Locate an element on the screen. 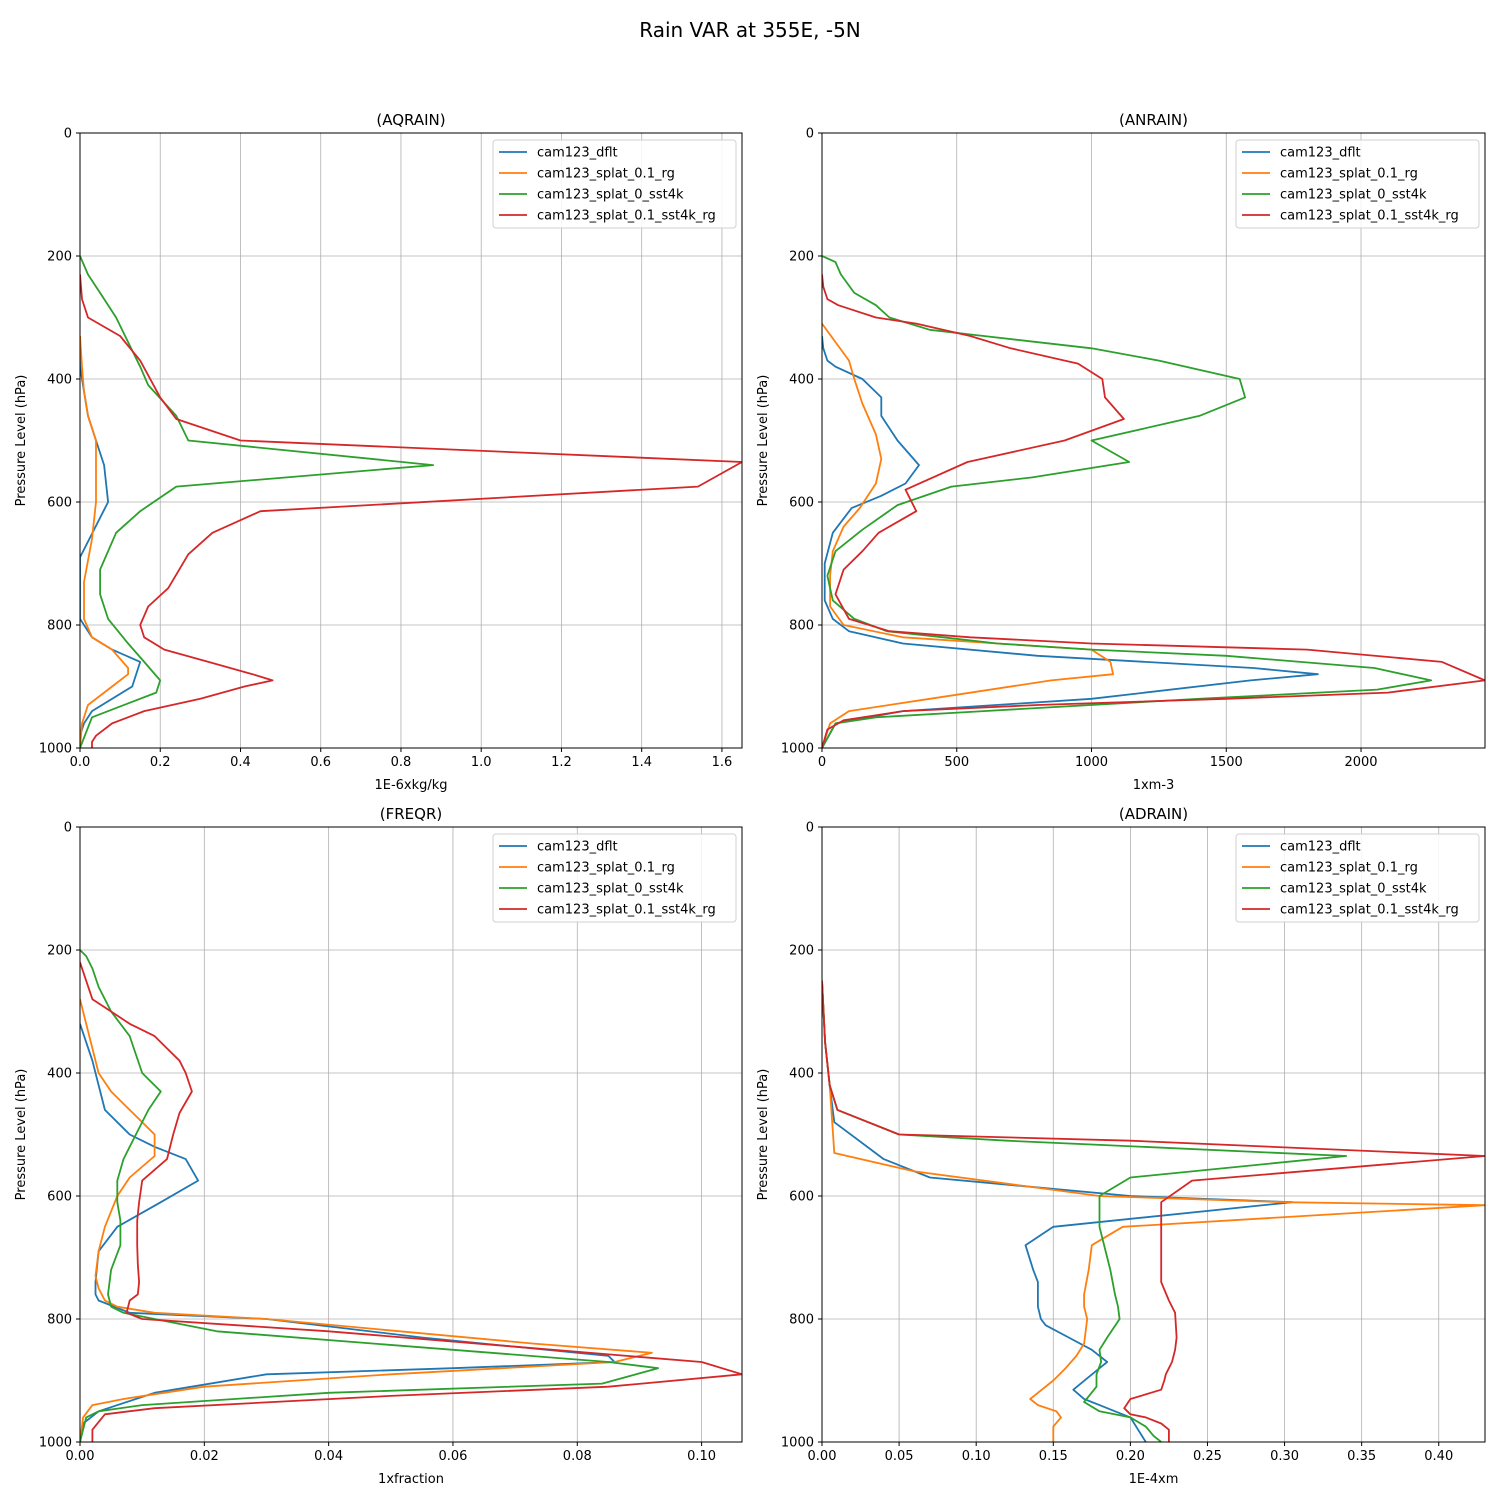  x-axis-label: 1xm-3 is located at coordinates (1154, 785).